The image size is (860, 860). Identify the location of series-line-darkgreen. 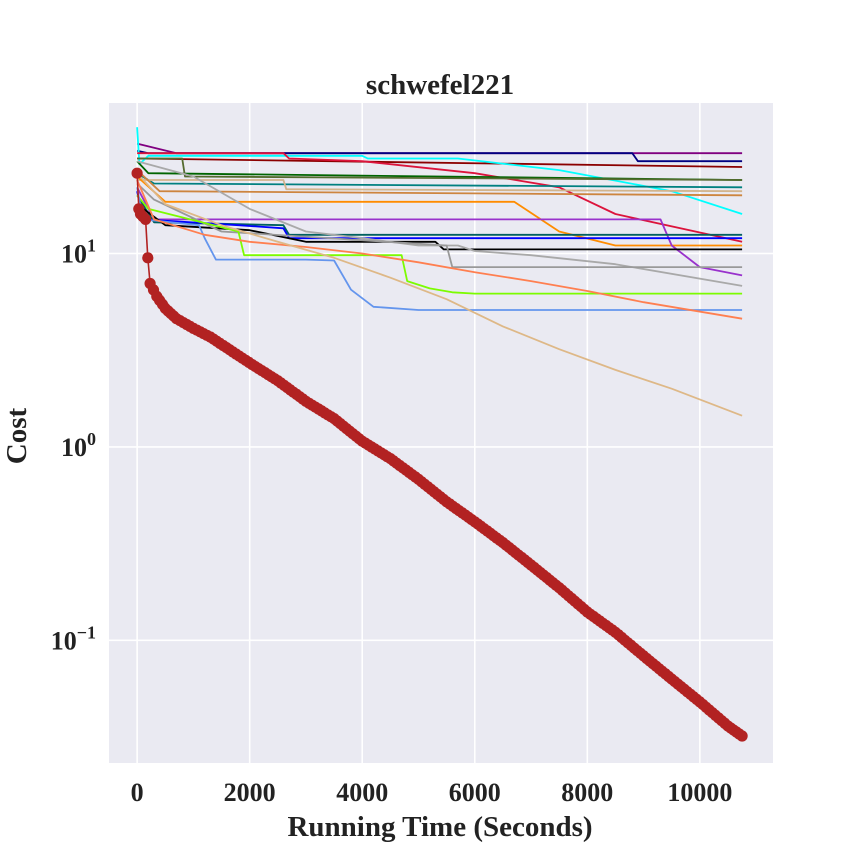
(439, 170).